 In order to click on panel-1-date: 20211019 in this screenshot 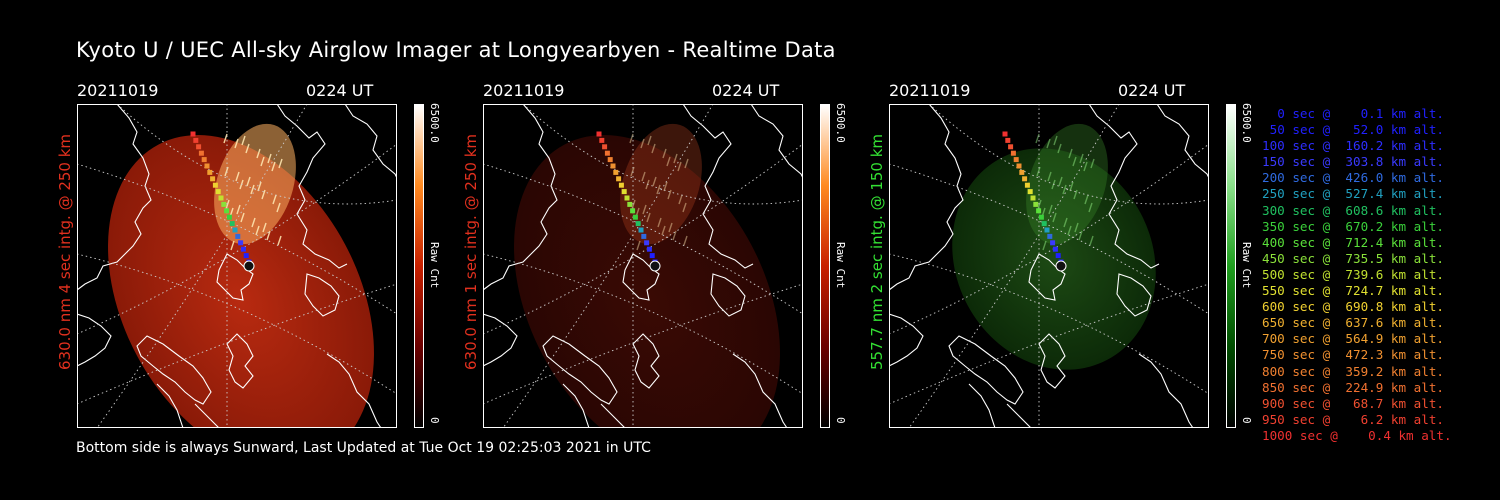, I will do `click(118, 90)`.